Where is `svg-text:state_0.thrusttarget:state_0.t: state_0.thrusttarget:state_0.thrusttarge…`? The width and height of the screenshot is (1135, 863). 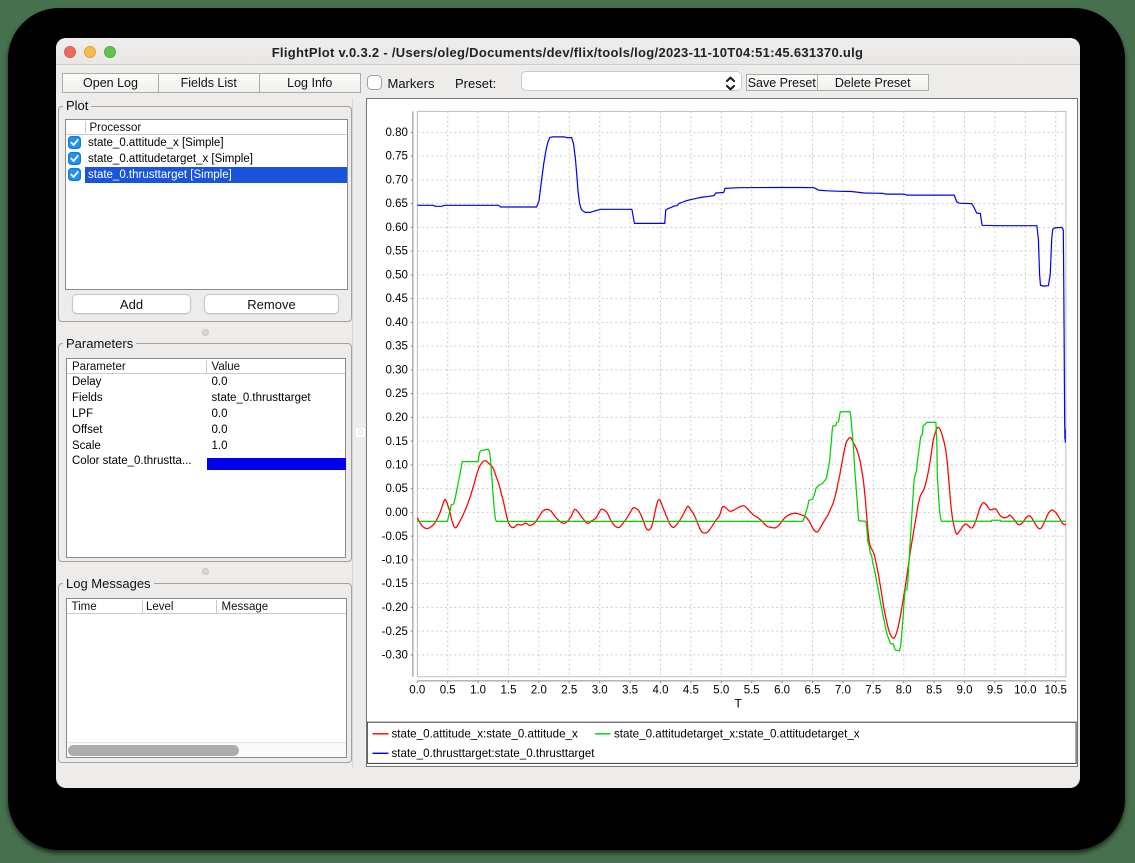 svg-text:state_0.thrusttarget:state_0.t: state_0.thrusttarget:state_0.thrusttarge… is located at coordinates (494, 753).